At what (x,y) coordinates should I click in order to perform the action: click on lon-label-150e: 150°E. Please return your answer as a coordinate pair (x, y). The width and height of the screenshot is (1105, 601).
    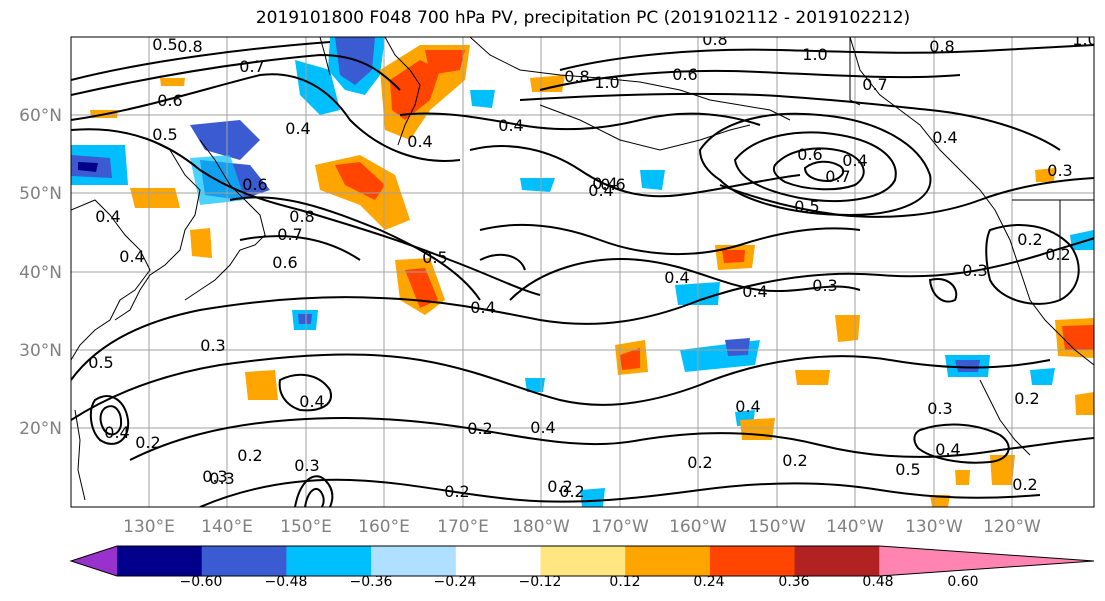
    Looking at the image, I should click on (306, 527).